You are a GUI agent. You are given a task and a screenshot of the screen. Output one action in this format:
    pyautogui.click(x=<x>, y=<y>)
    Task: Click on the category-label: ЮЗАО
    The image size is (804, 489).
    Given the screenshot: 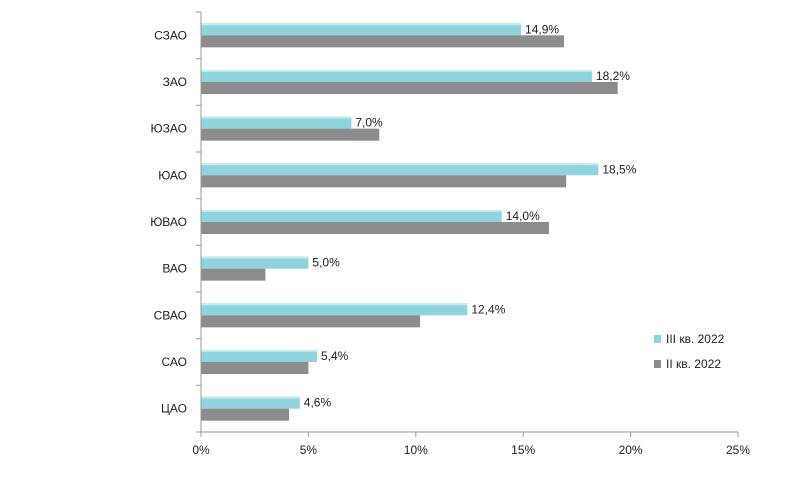 What is the action you would take?
    pyautogui.click(x=169, y=129)
    